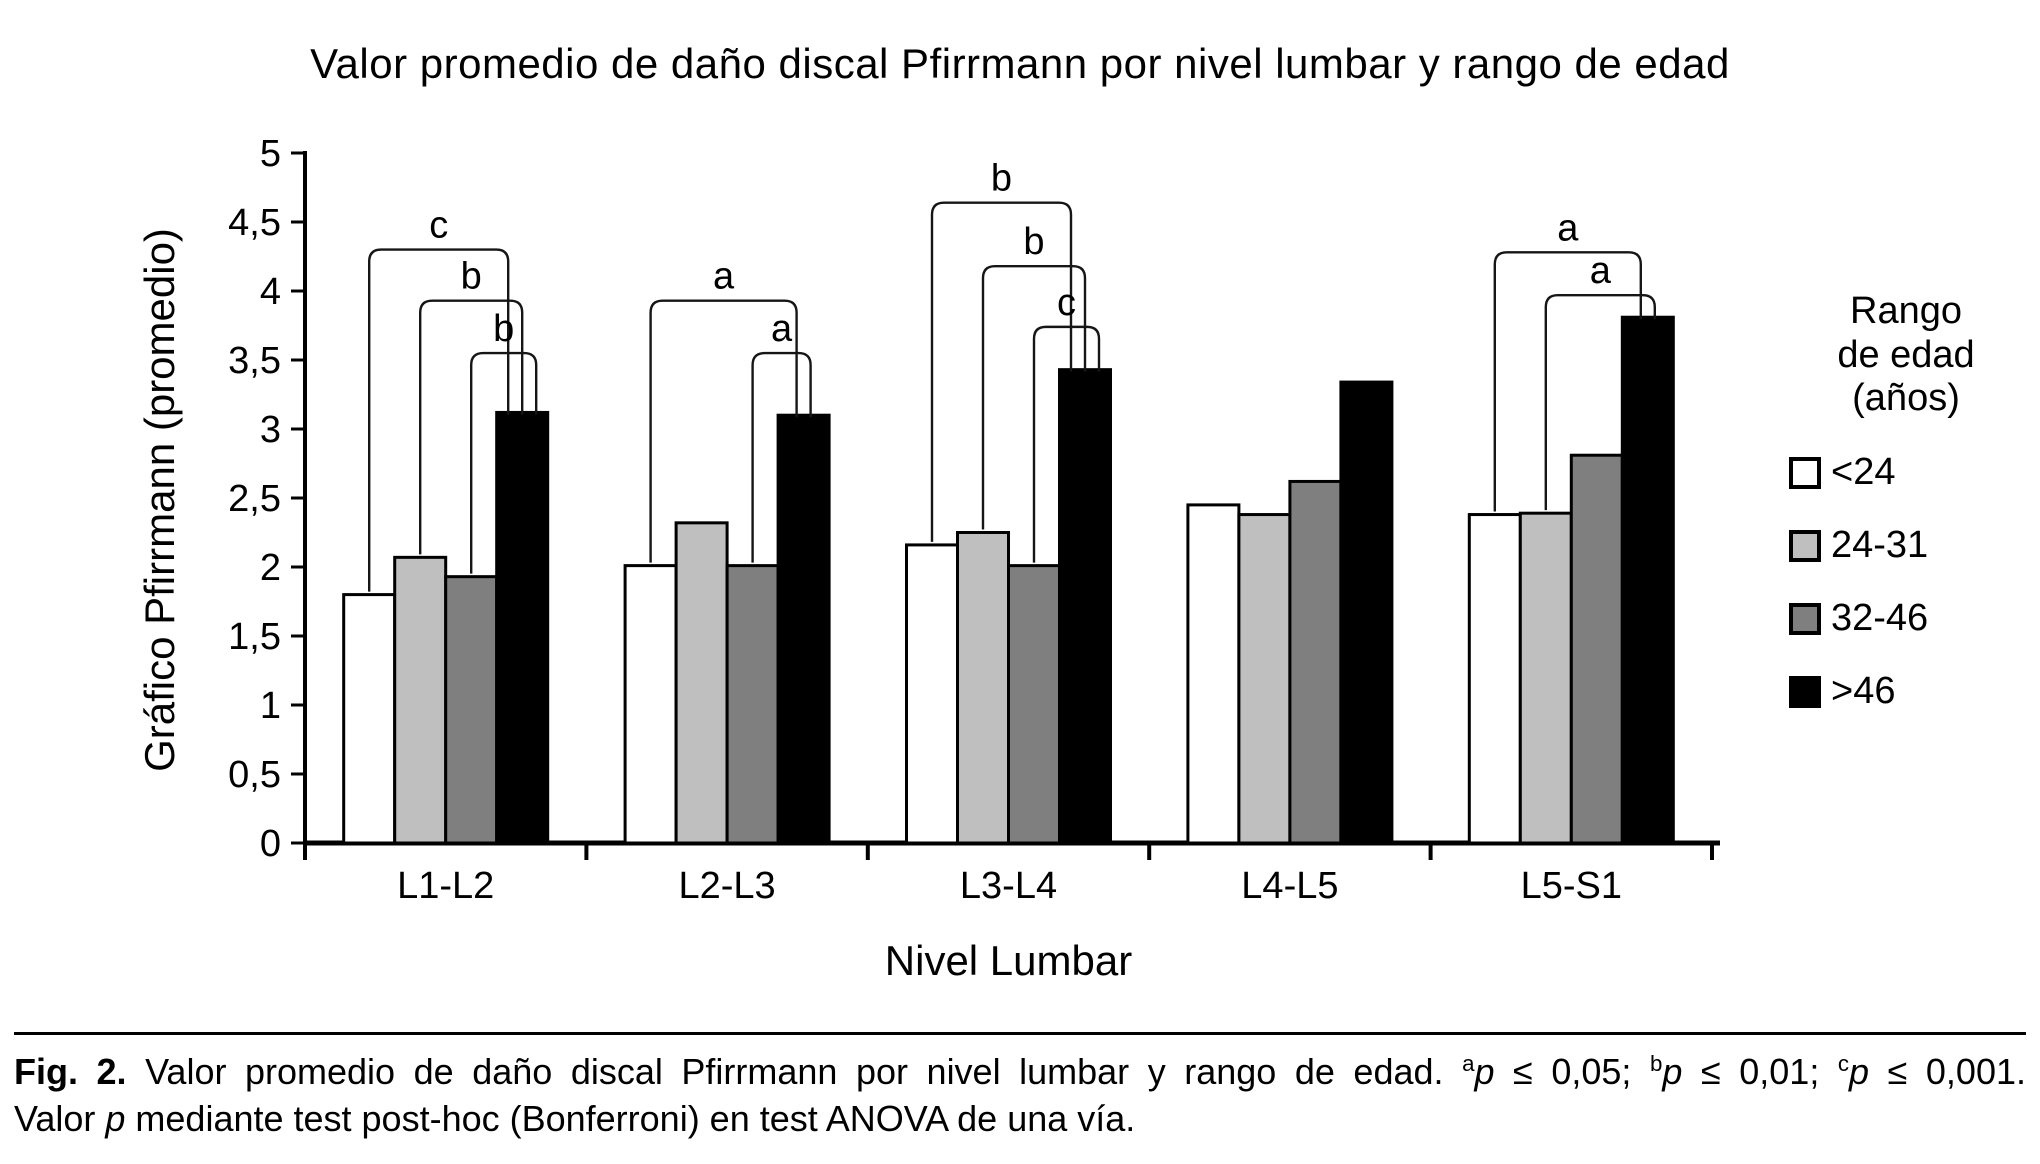  Describe the element at coordinates (522, 627) in the screenshot. I see `bar-L1-L2->46` at that location.